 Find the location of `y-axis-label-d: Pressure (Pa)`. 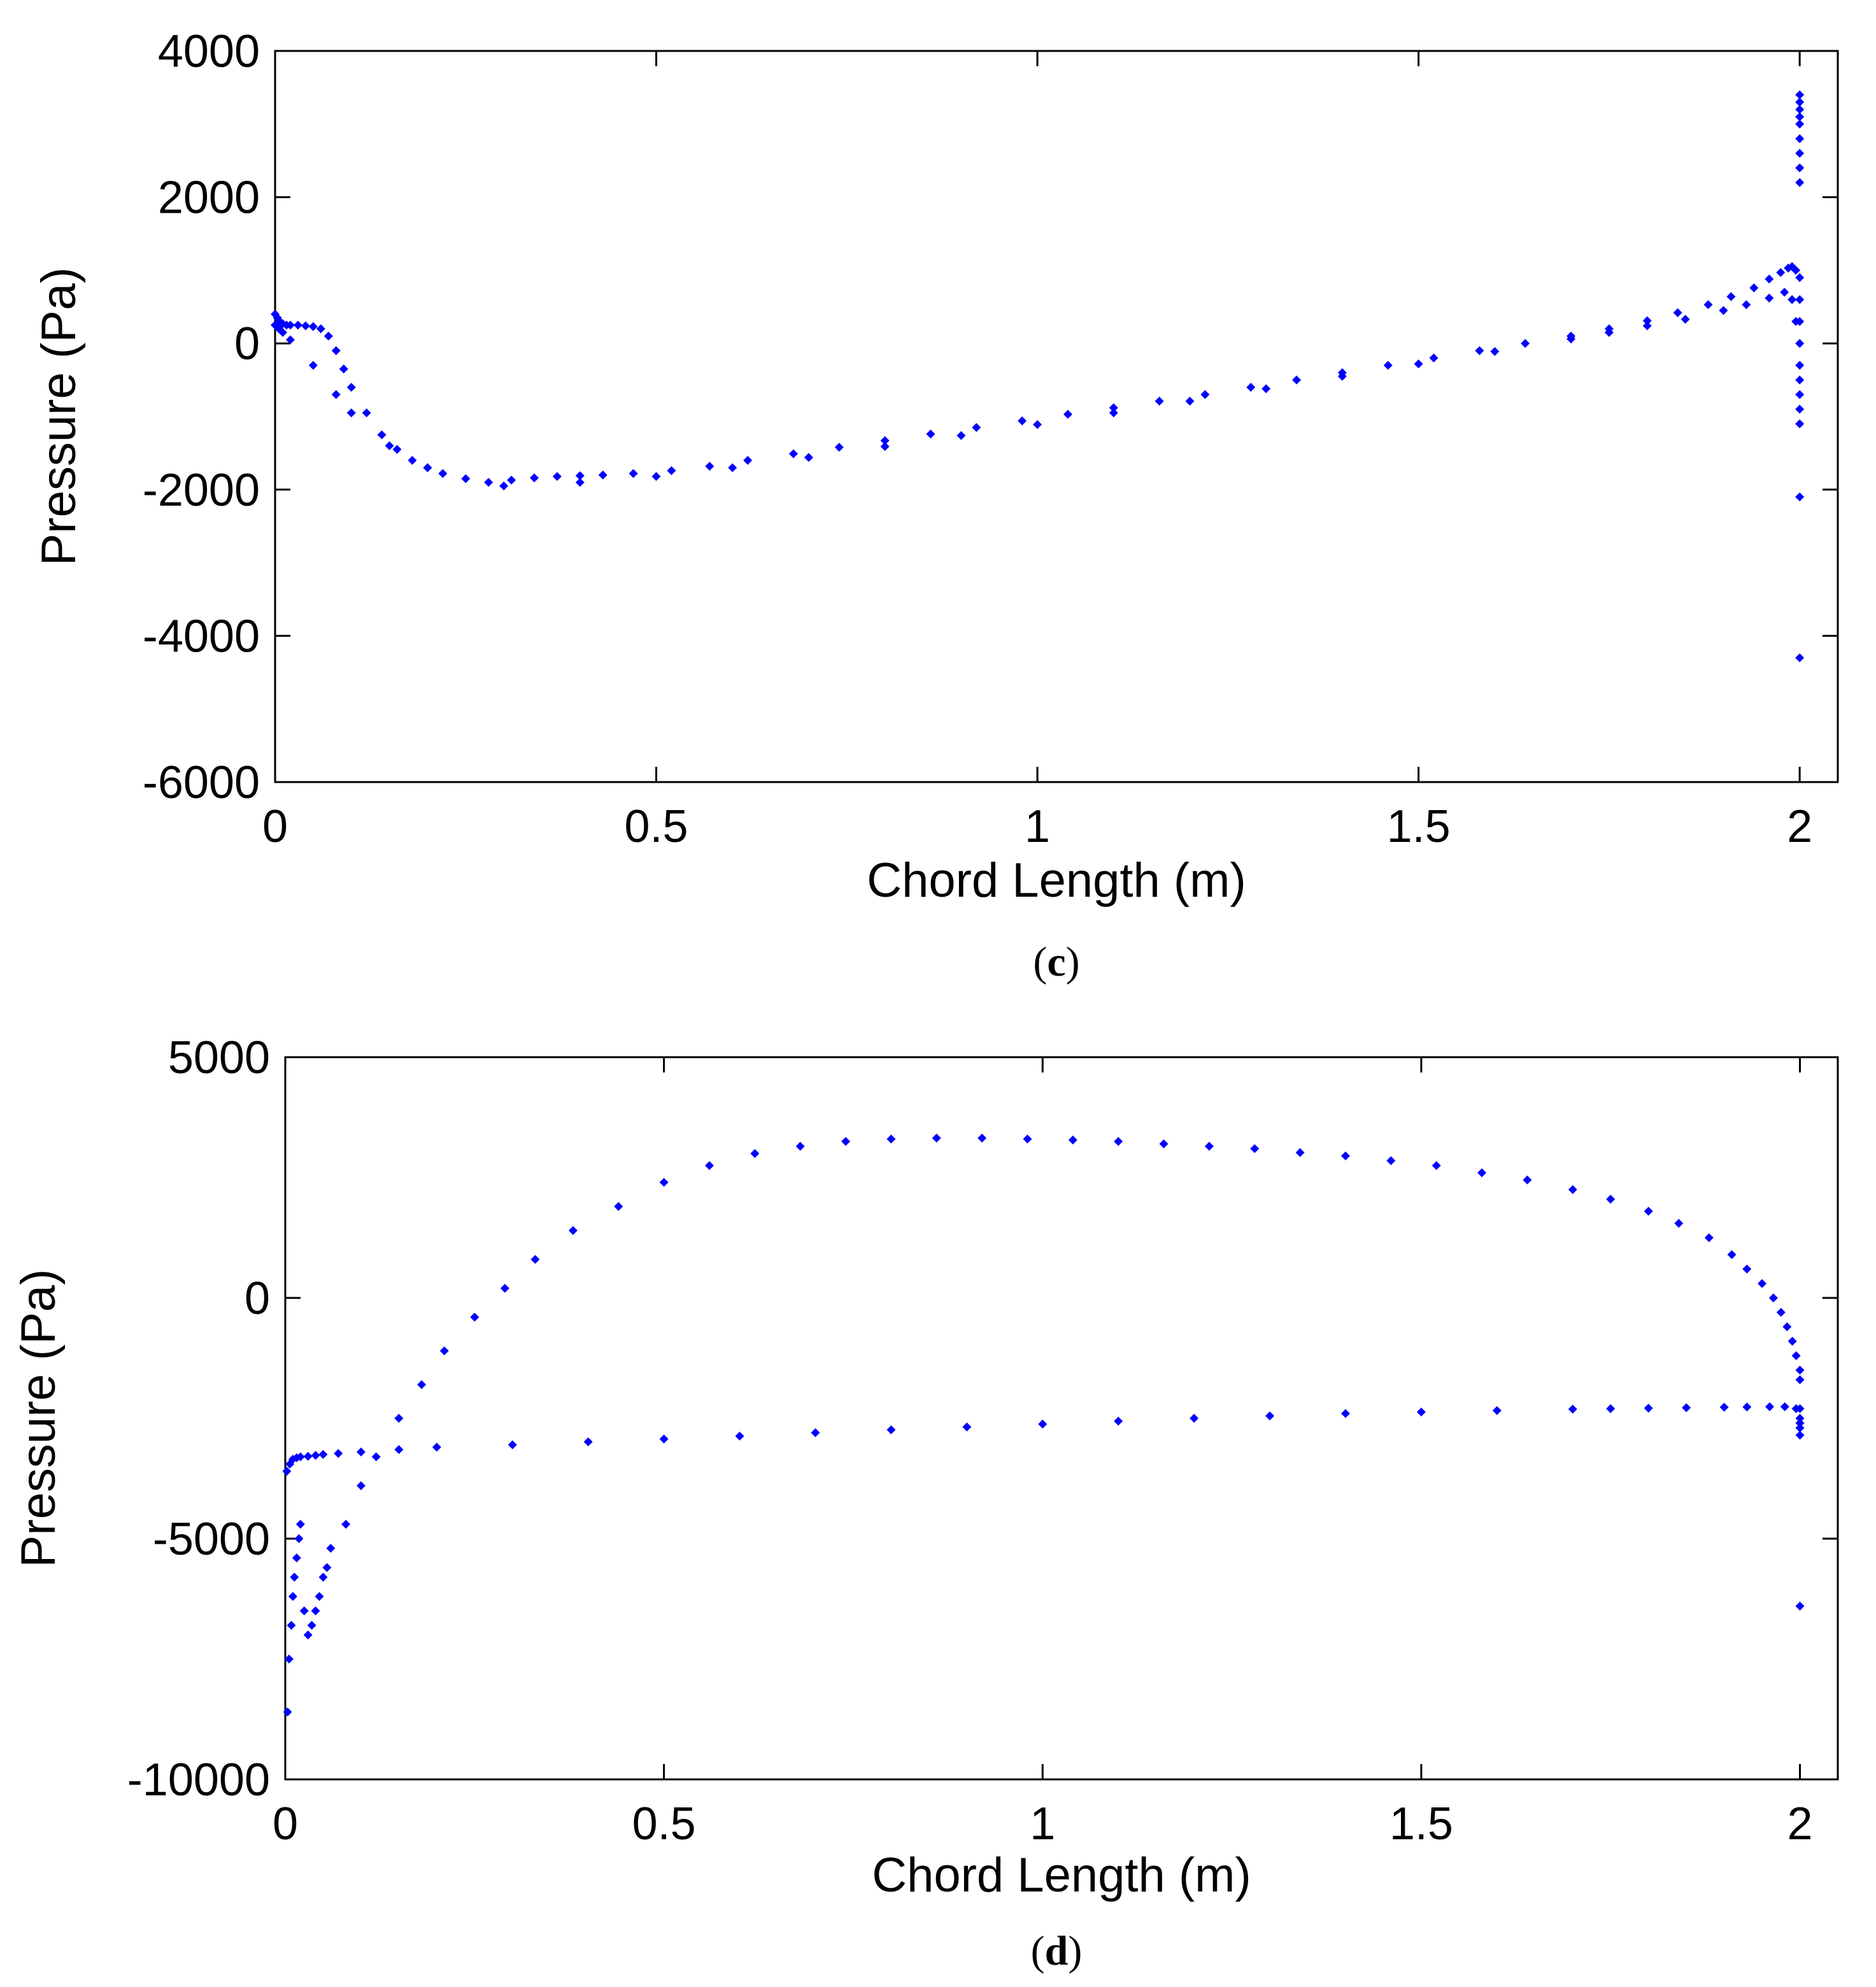

y-axis-label-d: Pressure (Pa) is located at coordinates (38, 1418).